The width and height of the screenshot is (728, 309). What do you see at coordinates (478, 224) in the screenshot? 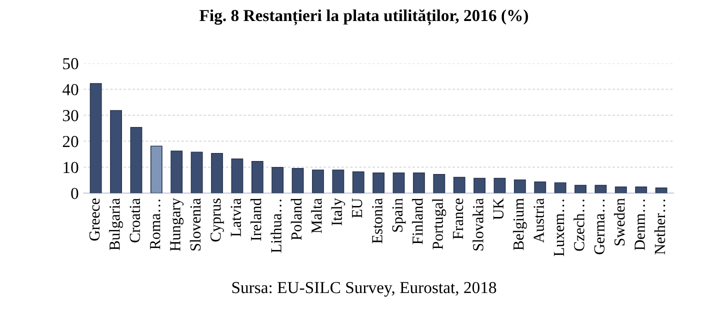
I see `x-tick-label: Slovakia` at bounding box center [478, 224].